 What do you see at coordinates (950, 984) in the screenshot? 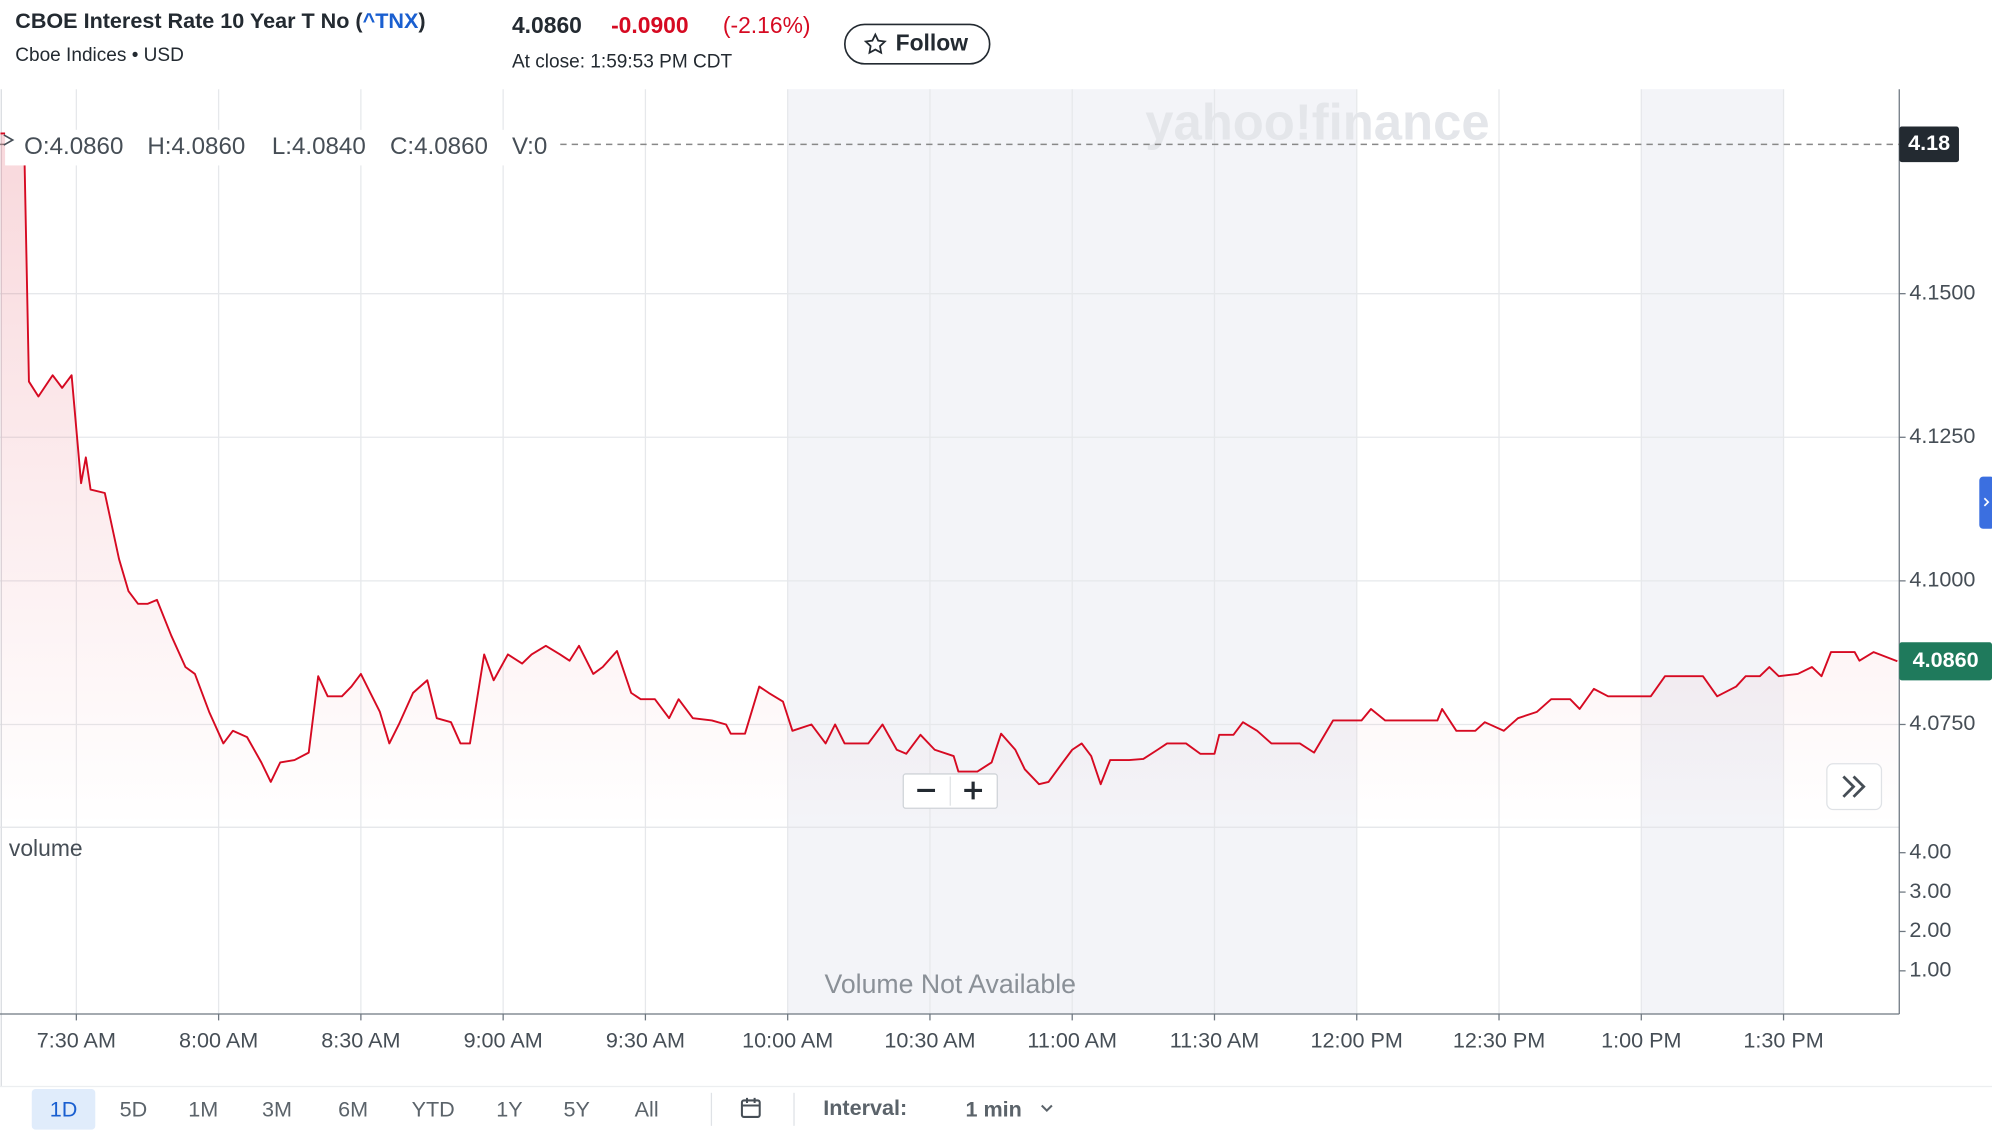
I see `volume-note: Volume Not Available` at bounding box center [950, 984].